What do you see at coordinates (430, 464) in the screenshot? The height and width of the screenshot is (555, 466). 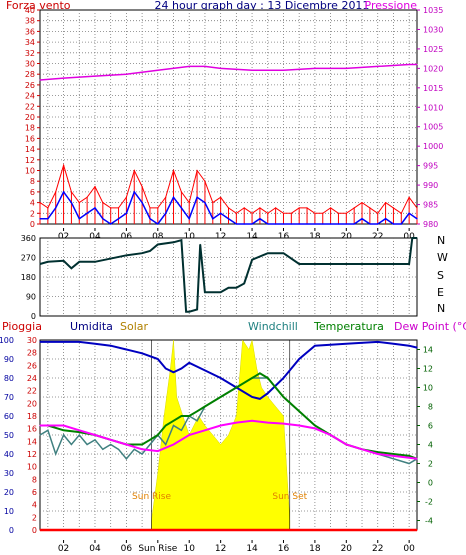 I see `temperature-tick-label-2: 2` at bounding box center [430, 464].